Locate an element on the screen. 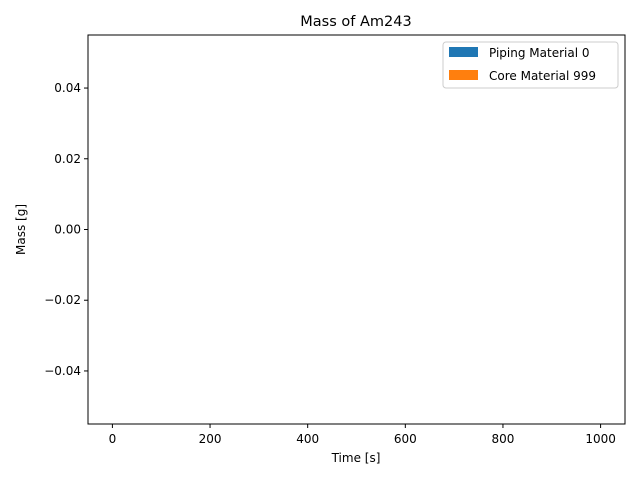 Image resolution: width=640 pixels, height=480 pixels. y-tick-label: 0.04 is located at coordinates (67, 88).